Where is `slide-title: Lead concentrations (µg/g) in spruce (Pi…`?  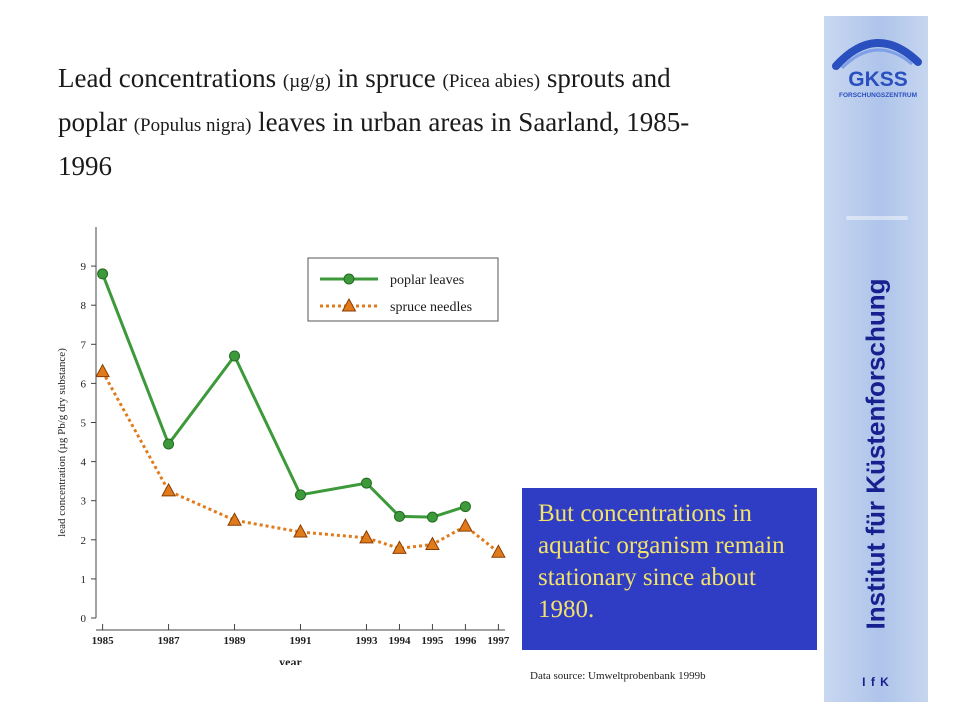
slide-title: Lead concentrations (µg/g) in spruce (Pi… is located at coordinates (378, 122).